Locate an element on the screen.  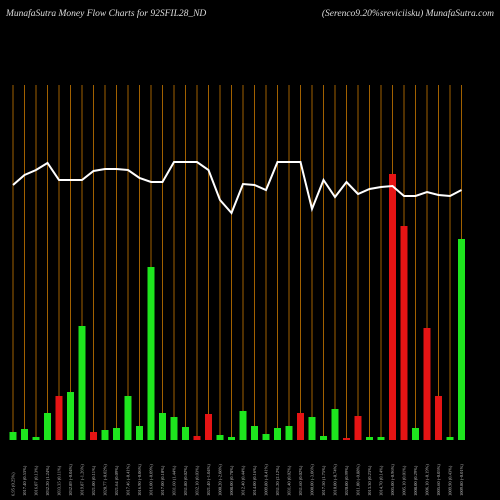
x-tick-label: 1017.00 (0.10%) is located at coordinates (162, 480).